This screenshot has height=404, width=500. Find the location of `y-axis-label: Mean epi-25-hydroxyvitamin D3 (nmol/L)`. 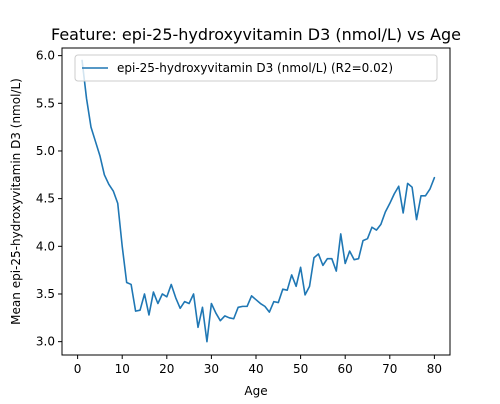

y-axis-label: Mean epi-25-hydroxyvitamin D3 (nmol/L) is located at coordinates (16, 201).